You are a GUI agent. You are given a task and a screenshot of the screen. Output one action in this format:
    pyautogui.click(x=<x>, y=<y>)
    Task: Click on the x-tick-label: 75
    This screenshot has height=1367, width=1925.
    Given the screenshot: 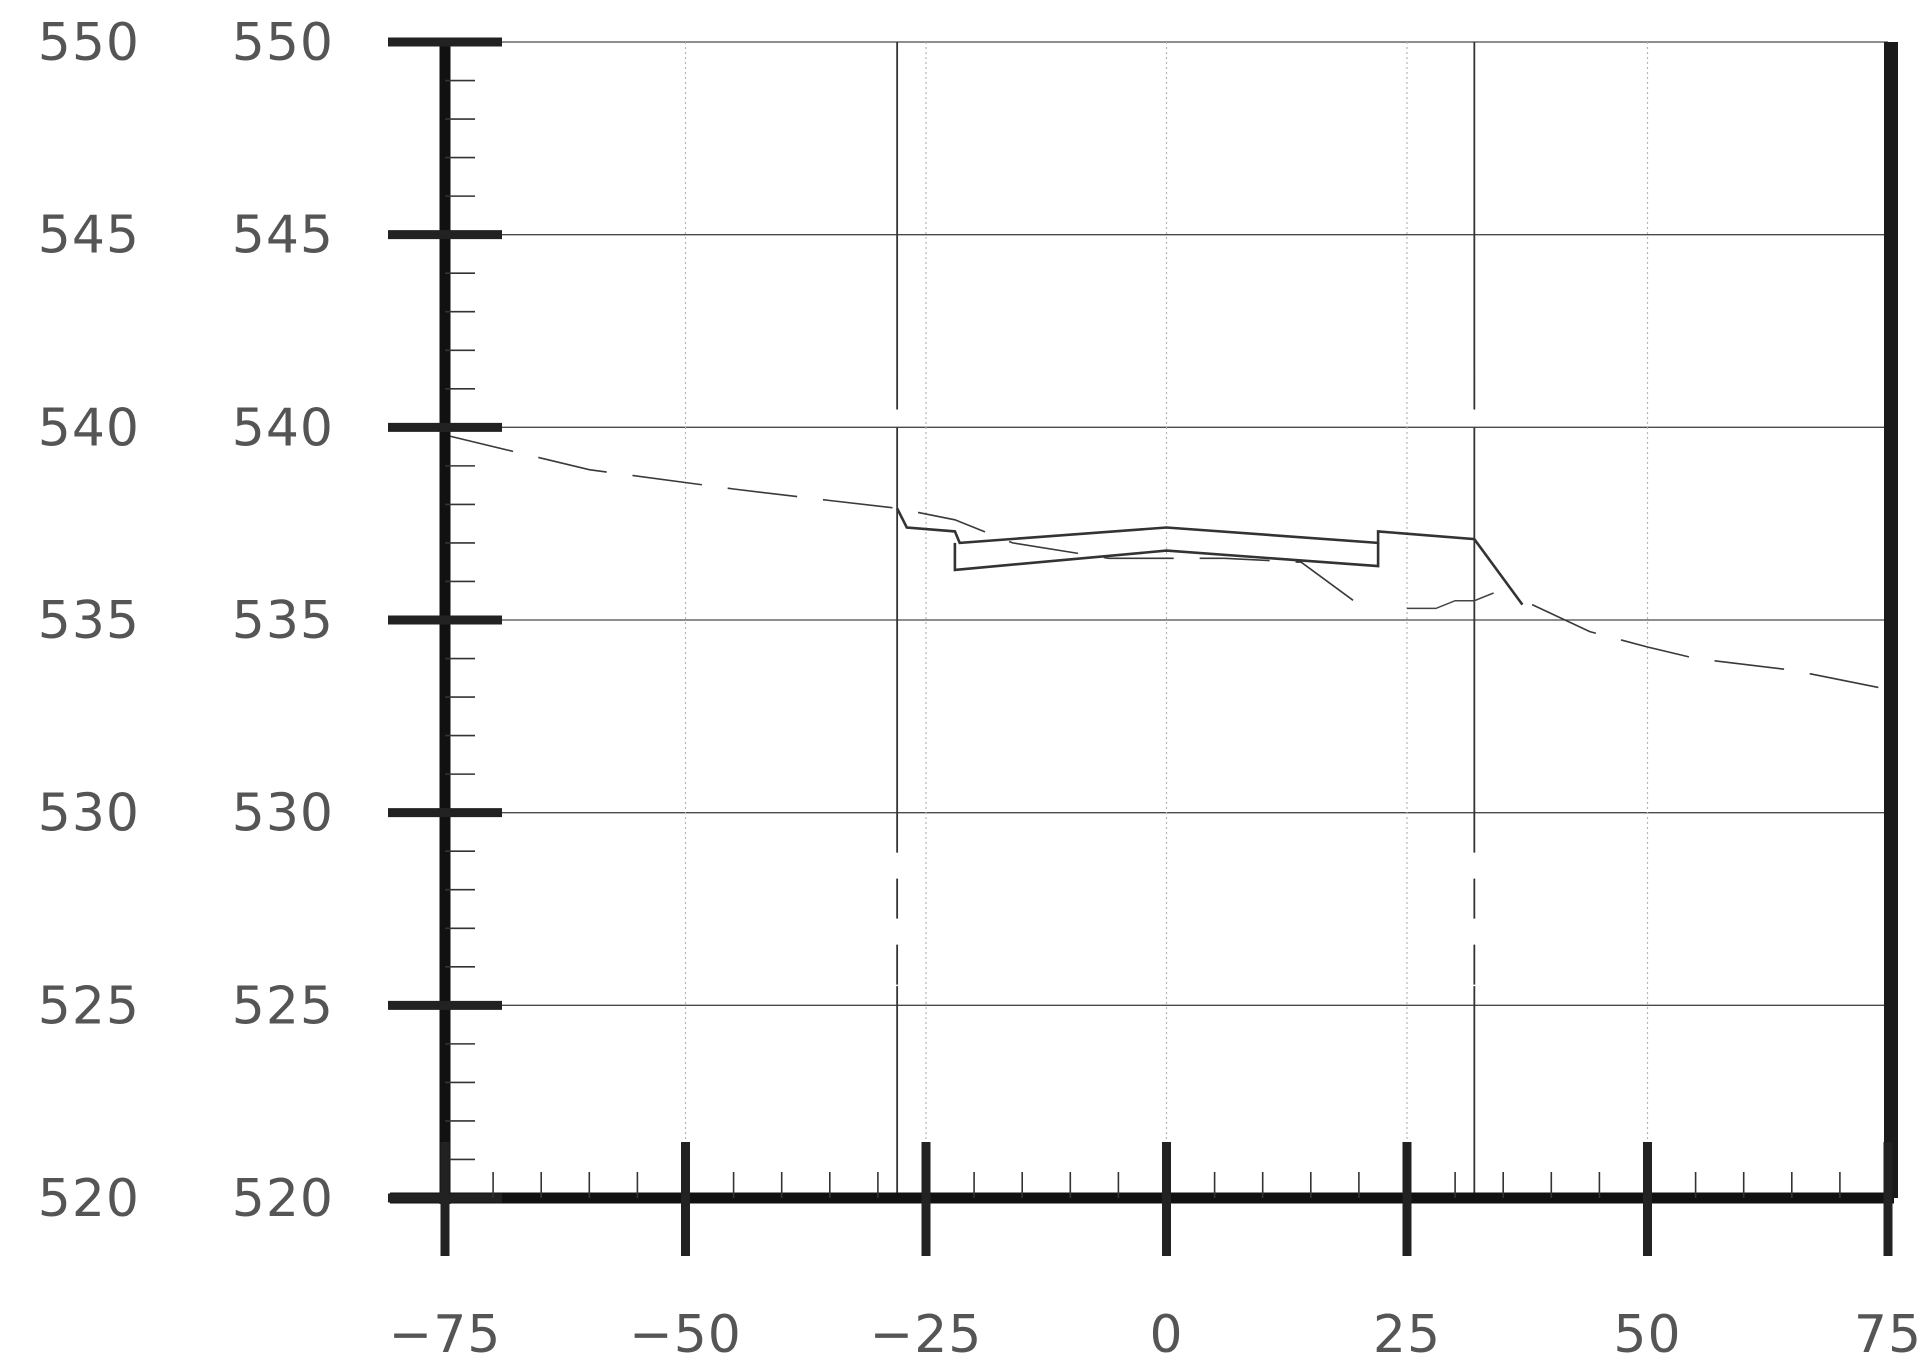 What is the action you would take?
    pyautogui.click(x=1888, y=1335)
    